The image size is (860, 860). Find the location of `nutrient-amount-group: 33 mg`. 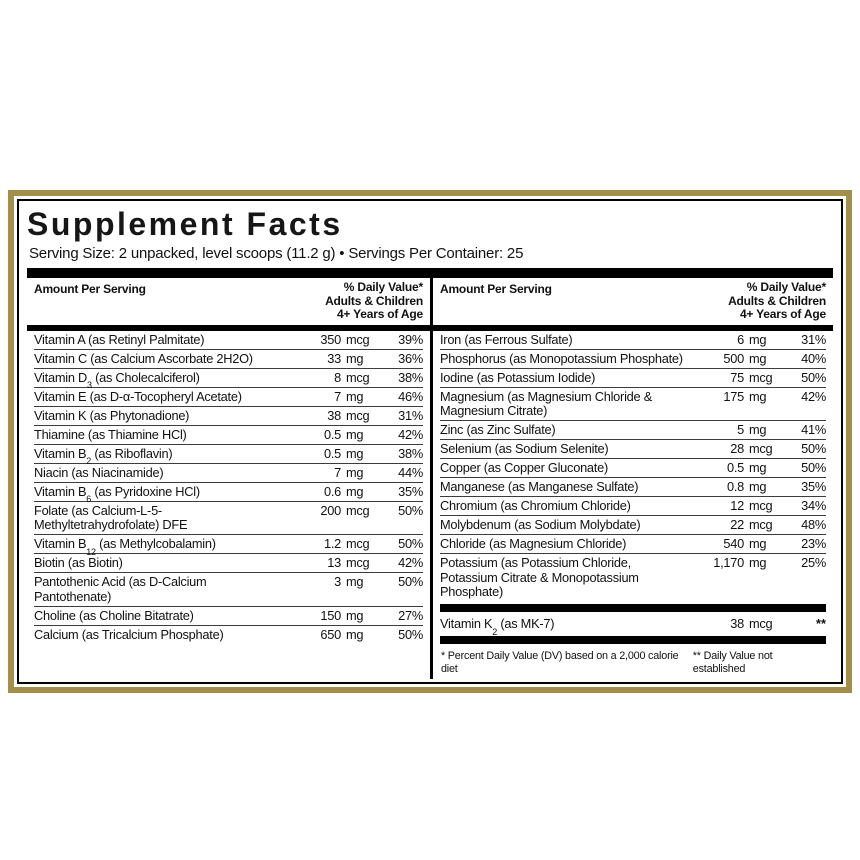

nutrient-amount-group: 33 mg is located at coordinates (330, 358).